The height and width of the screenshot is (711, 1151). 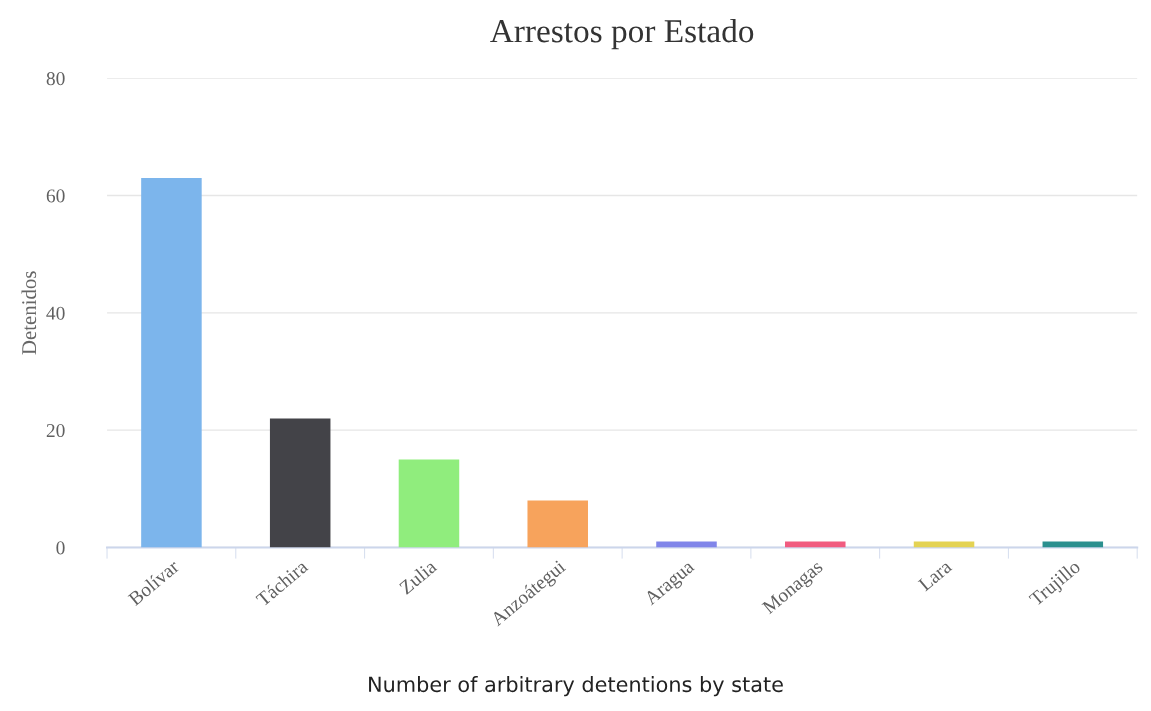 What do you see at coordinates (60, 548) in the screenshot?
I see `y-tick-label: 0` at bounding box center [60, 548].